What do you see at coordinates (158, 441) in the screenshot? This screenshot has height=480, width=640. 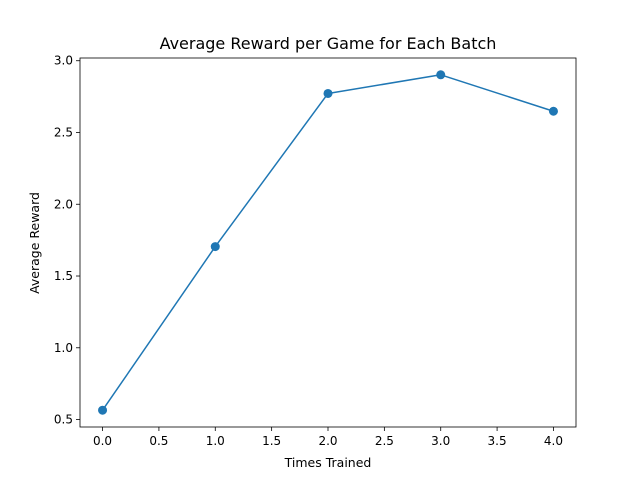 I see `x-tick-label: 0.5` at bounding box center [158, 441].